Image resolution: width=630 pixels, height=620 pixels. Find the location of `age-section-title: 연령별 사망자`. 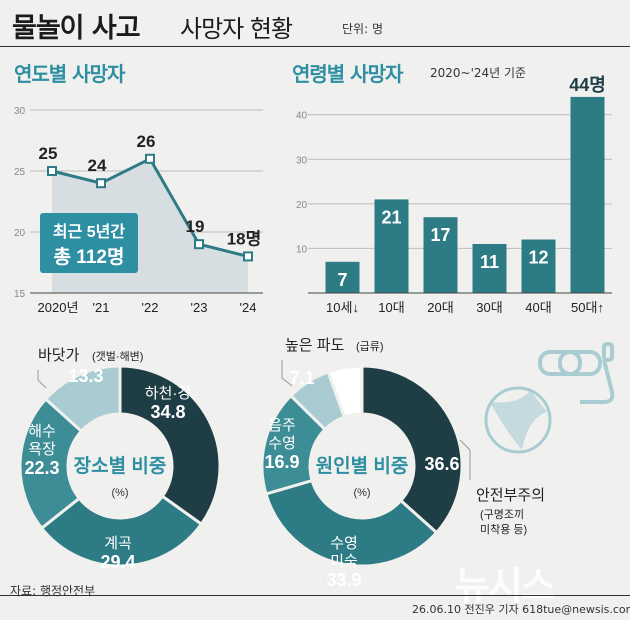

age-section-title: 연령별 사망자 is located at coordinates (347, 74).